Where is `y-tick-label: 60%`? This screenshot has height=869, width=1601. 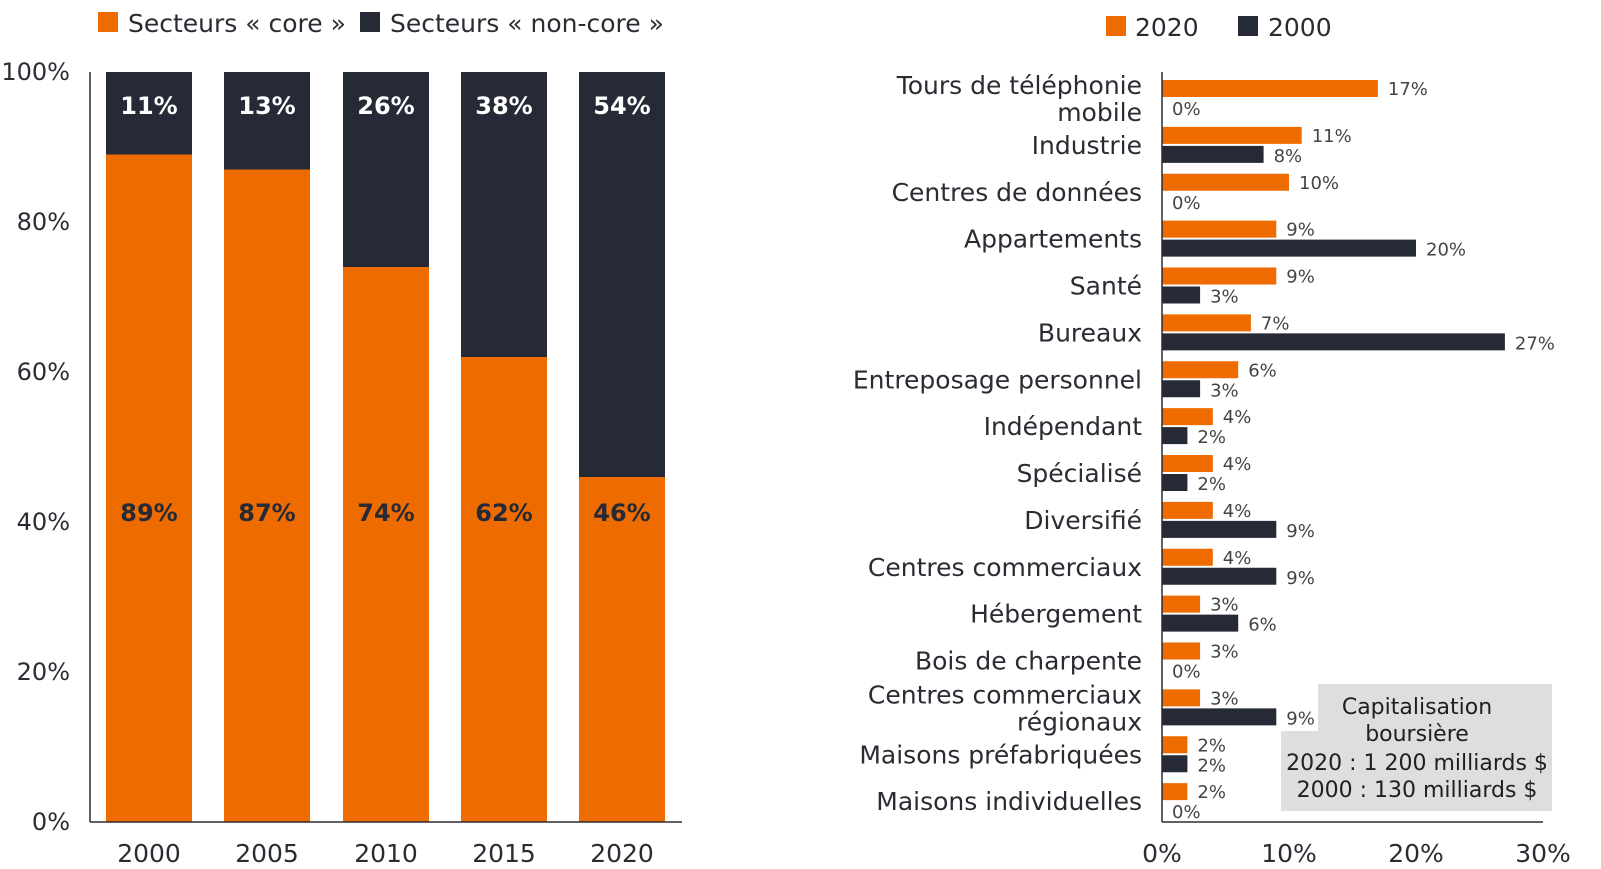
y-tick-label: 60% is located at coordinates (43, 372).